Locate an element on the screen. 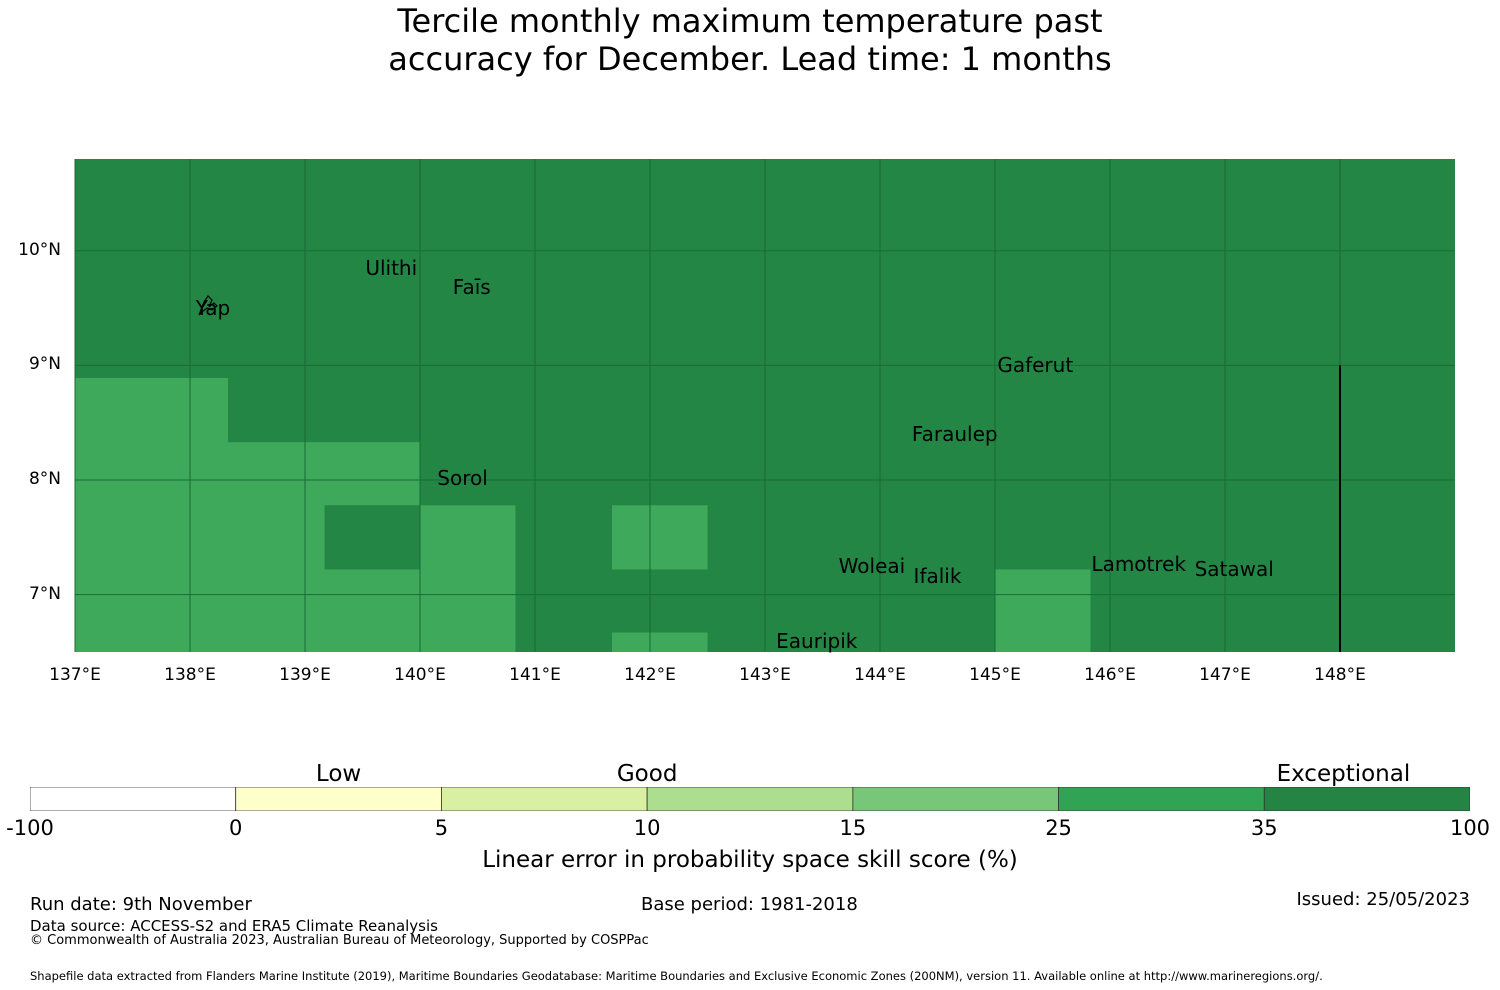 The height and width of the screenshot is (990, 1500). place-label: Faraulep is located at coordinates (954, 434).